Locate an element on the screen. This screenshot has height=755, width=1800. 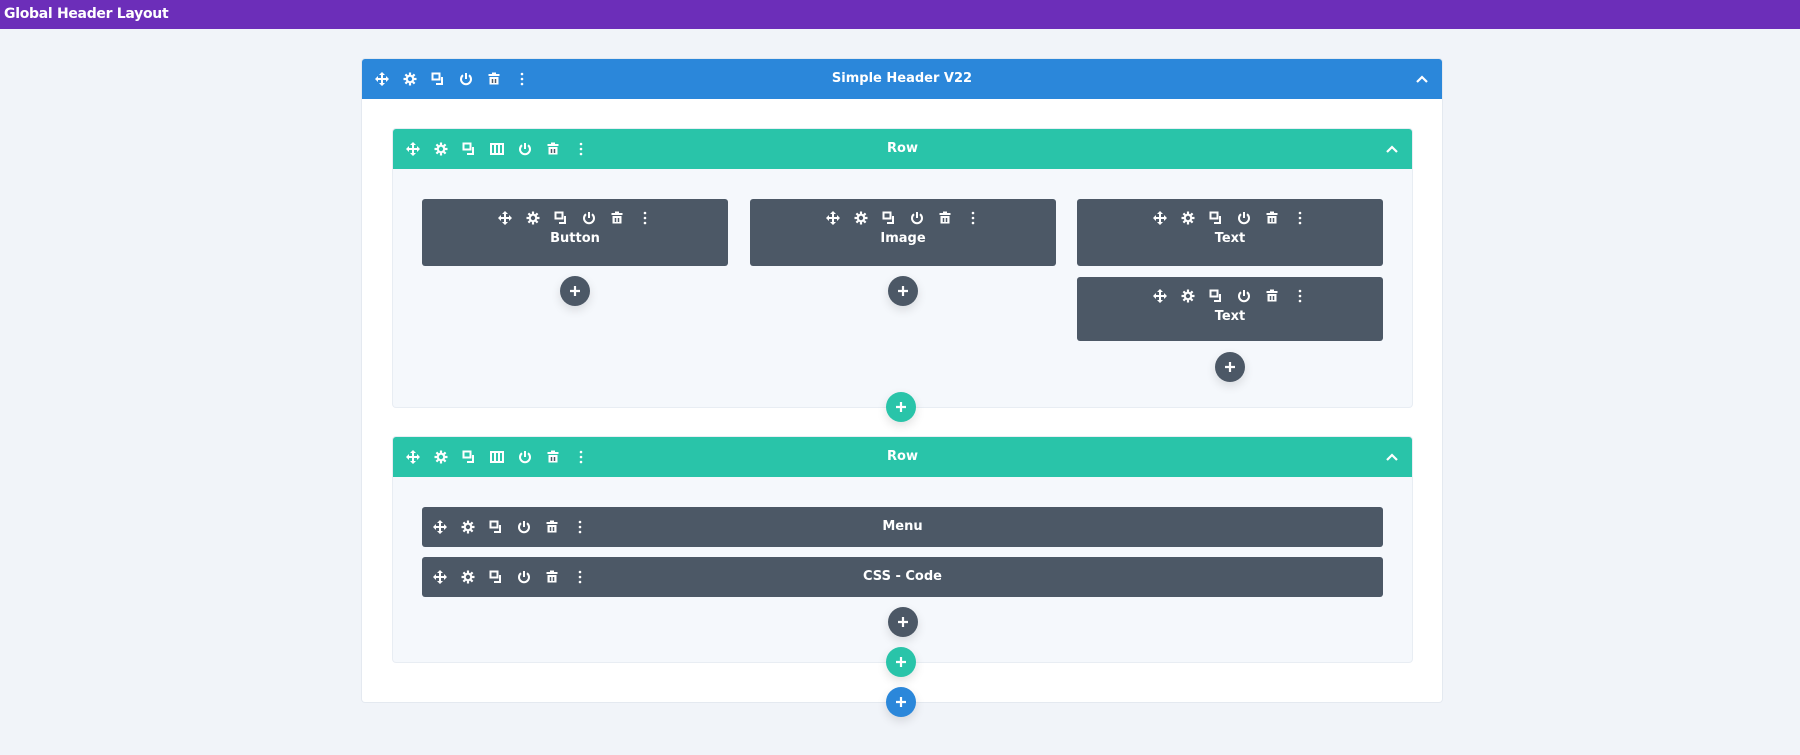
app-title: Global Header Layout is located at coordinates (900, 14).